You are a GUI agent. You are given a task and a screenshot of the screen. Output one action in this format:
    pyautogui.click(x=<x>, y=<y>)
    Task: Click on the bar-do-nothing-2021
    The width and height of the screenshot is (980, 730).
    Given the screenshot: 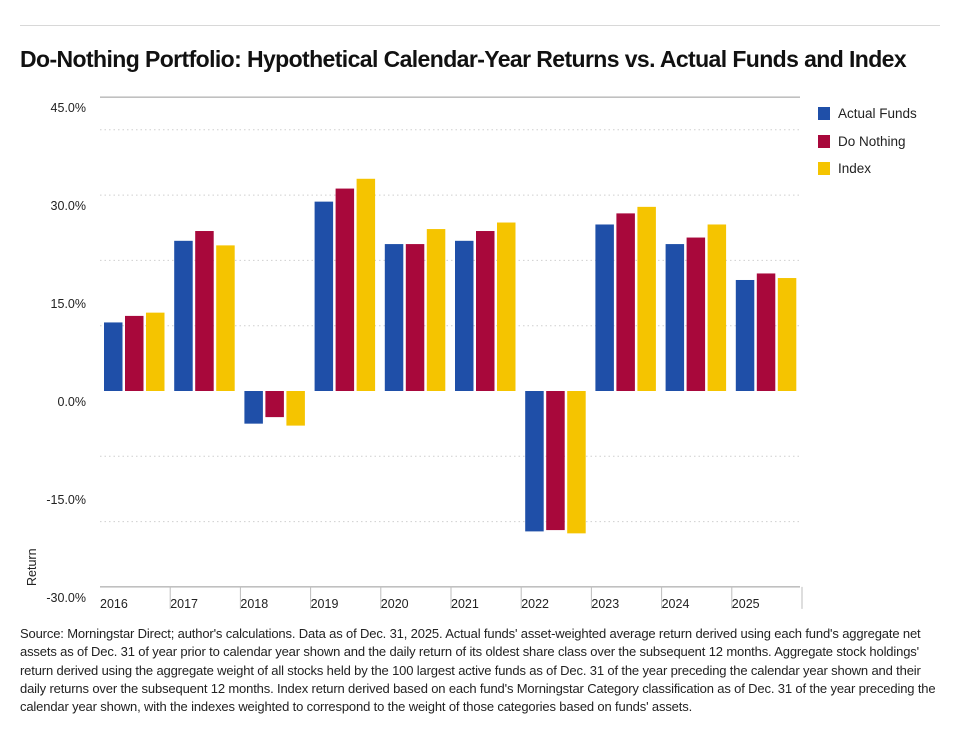 What is the action you would take?
    pyautogui.click(x=485, y=311)
    